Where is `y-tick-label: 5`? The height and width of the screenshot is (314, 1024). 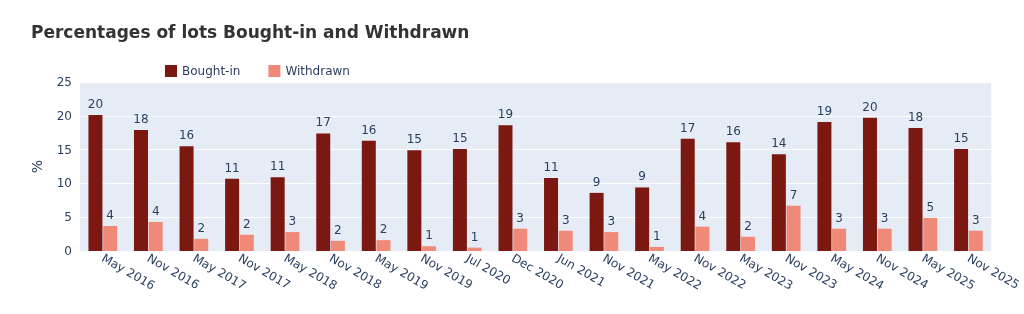 y-tick-label: 5 is located at coordinates (68, 217).